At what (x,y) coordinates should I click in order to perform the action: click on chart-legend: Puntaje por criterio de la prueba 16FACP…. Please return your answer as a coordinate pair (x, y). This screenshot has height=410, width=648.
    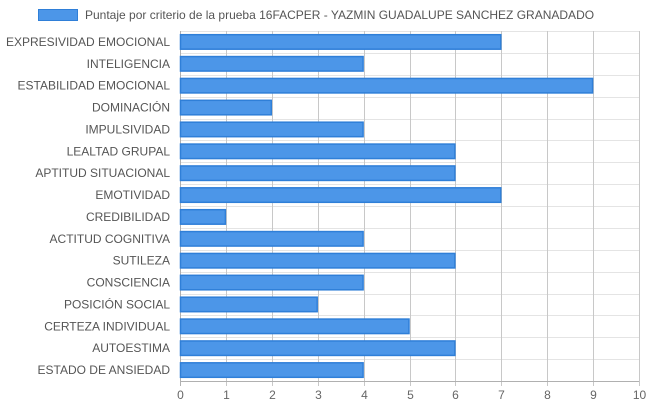
    Looking at the image, I should click on (316, 15).